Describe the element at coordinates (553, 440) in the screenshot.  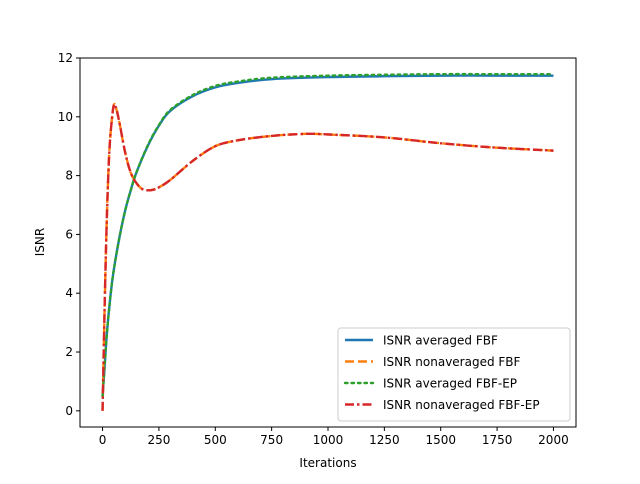
I see `x-tick-label: 2000` at that location.